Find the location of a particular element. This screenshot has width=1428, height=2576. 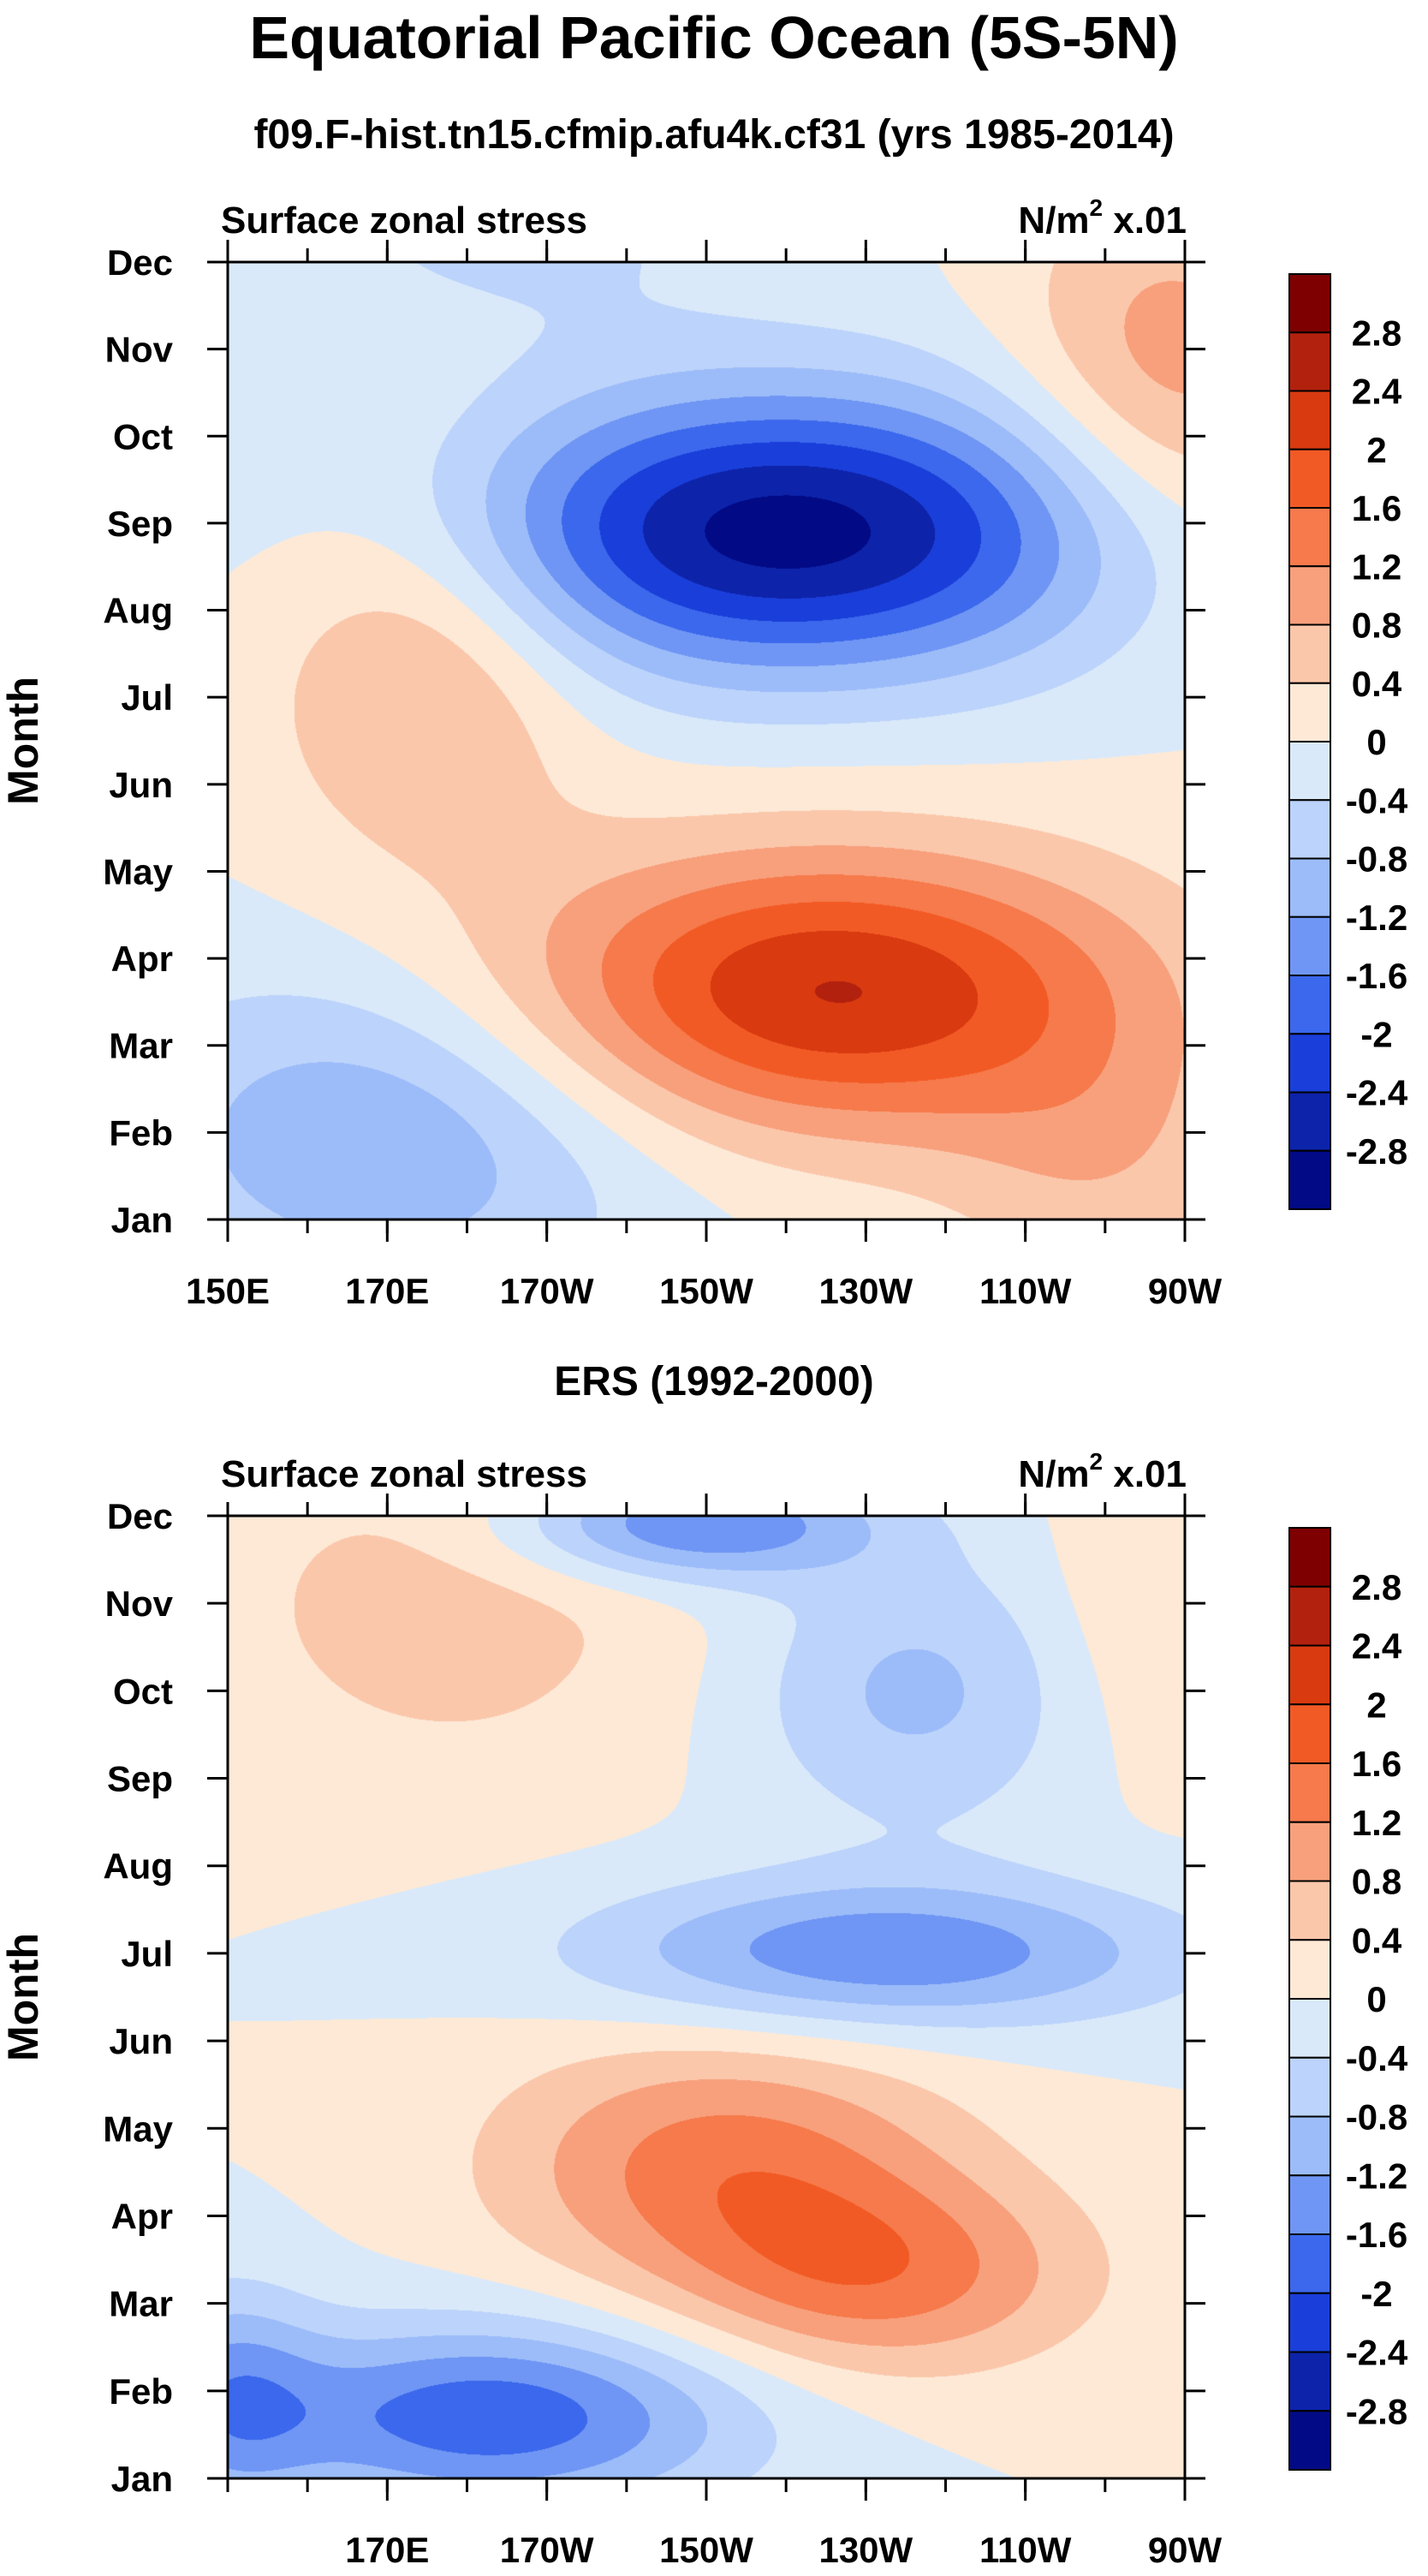

panel-2-title: ERS (1992-2000) is located at coordinates (714, 1381).